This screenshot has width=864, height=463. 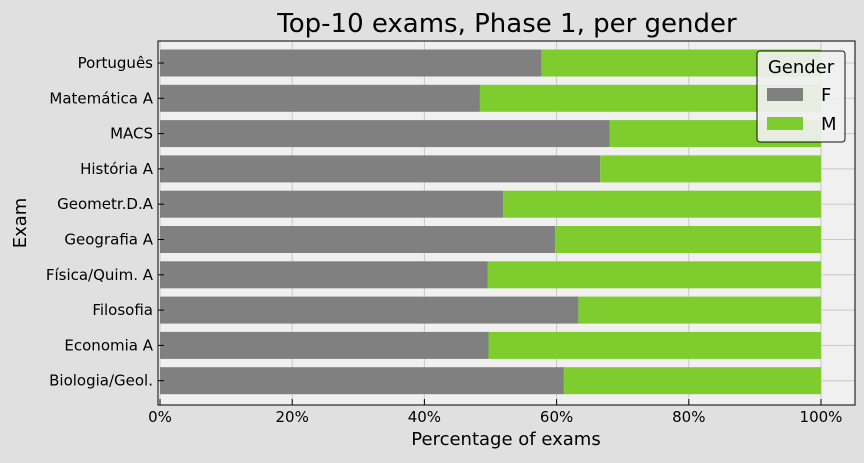 What do you see at coordinates (556, 417) in the screenshot?
I see `x-tick-label: 60%` at bounding box center [556, 417].